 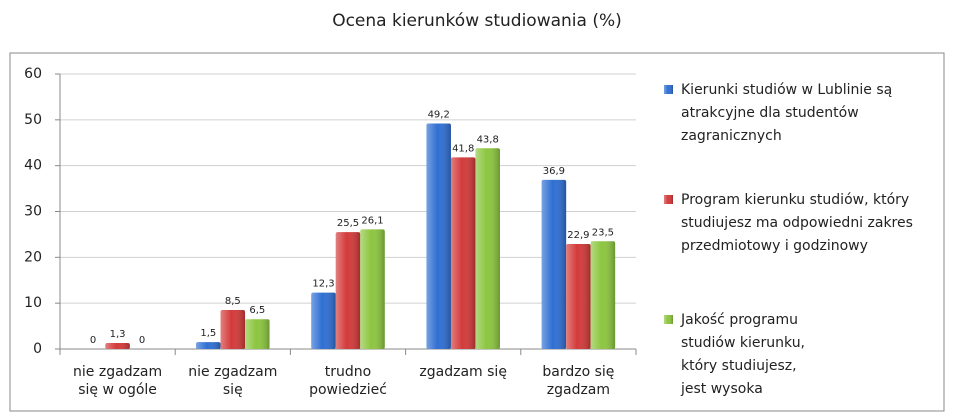 What do you see at coordinates (477, 21) in the screenshot?
I see `chart-title: Ocena kierunków studiowania (%)` at bounding box center [477, 21].